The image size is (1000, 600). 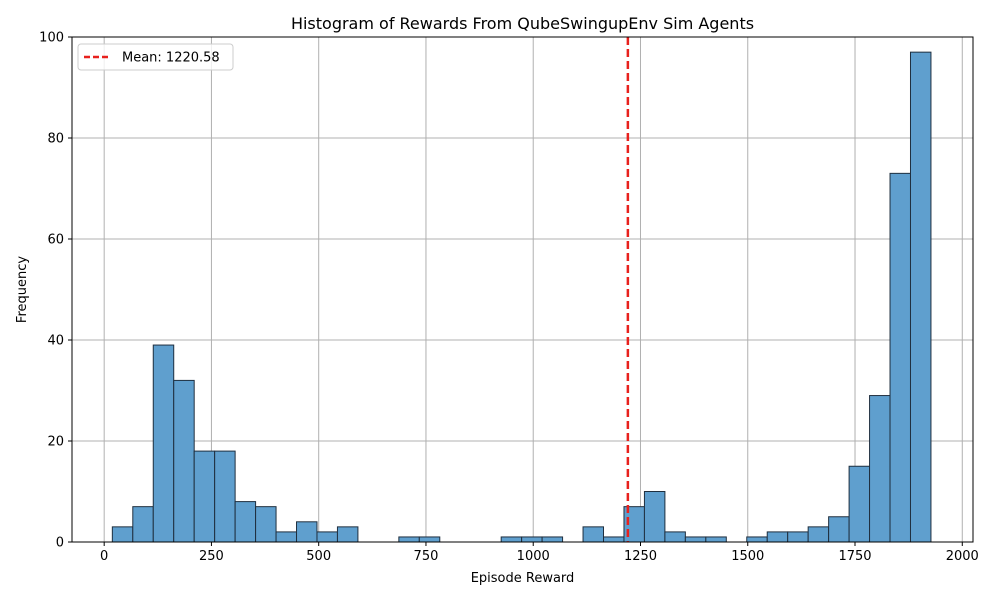 What do you see at coordinates (60, 543) in the screenshot?
I see `y-tick-label: 0` at bounding box center [60, 543].